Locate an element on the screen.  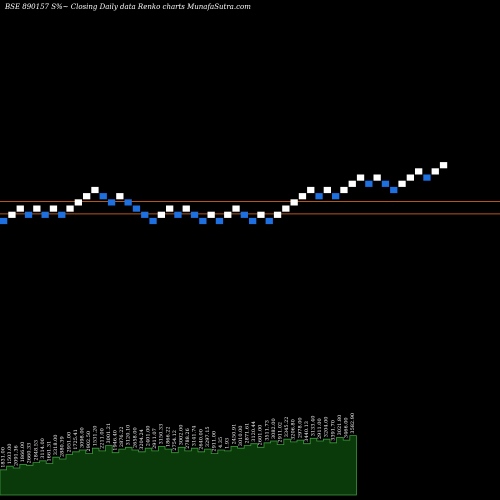
volume-label: 2871.61 is located at coordinates (248, 433).